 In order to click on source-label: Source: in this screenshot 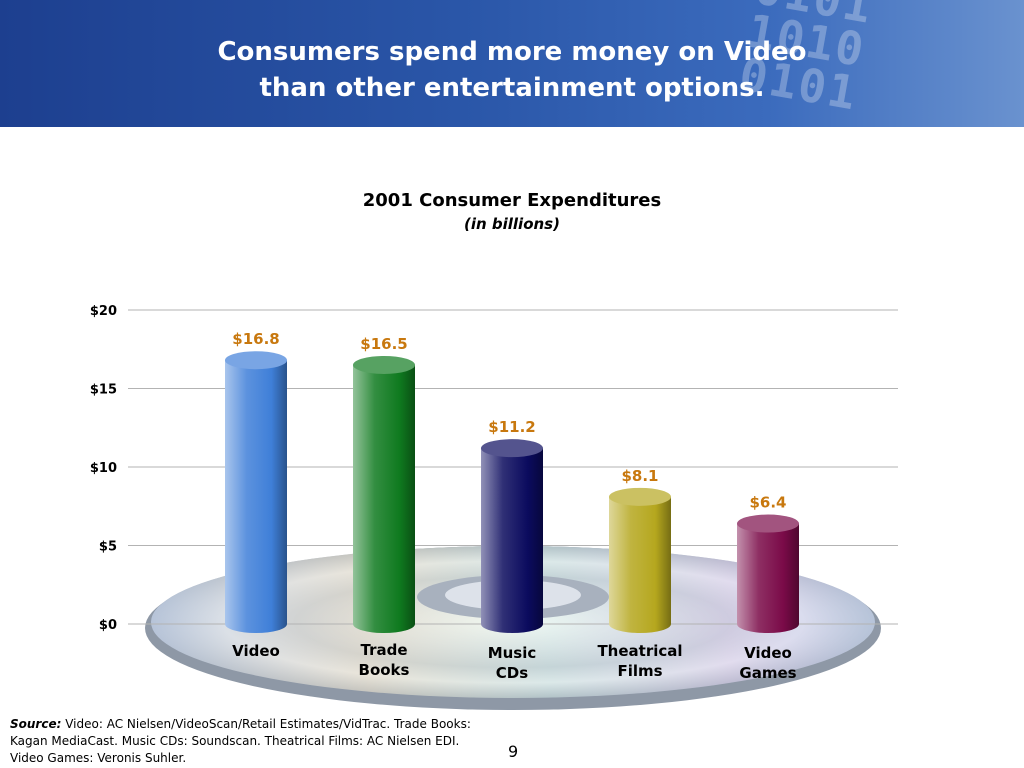, I will do `click(36, 724)`.